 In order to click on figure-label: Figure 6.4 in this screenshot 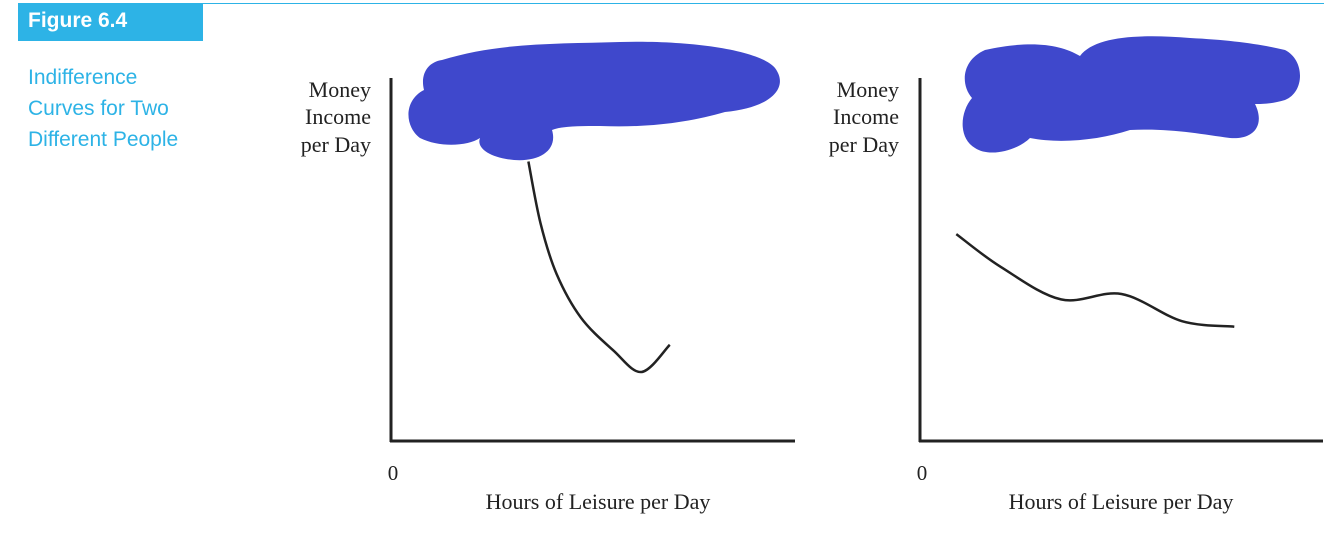, I will do `click(110, 22)`.